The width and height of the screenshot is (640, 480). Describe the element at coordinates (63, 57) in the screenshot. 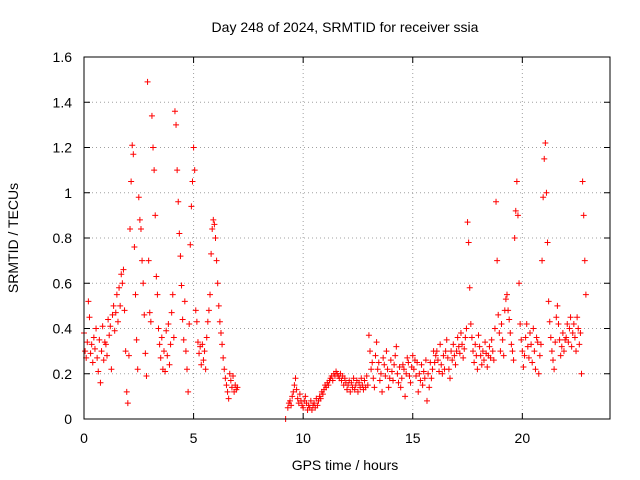

I see `y-tick-label: 1.6` at that location.